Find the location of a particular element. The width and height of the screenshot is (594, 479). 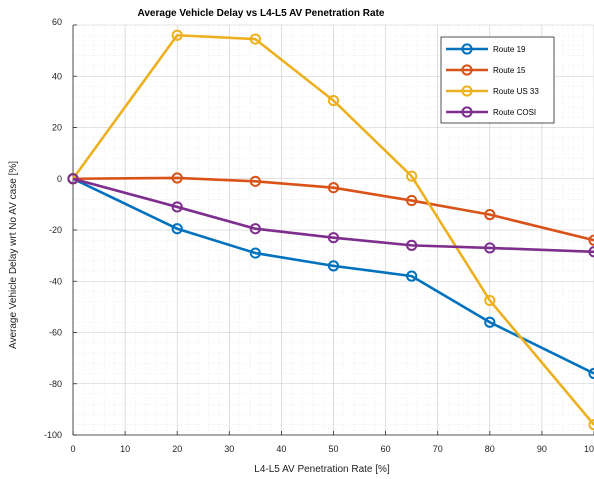

y-tick-label: -60 is located at coordinates (55, 333).